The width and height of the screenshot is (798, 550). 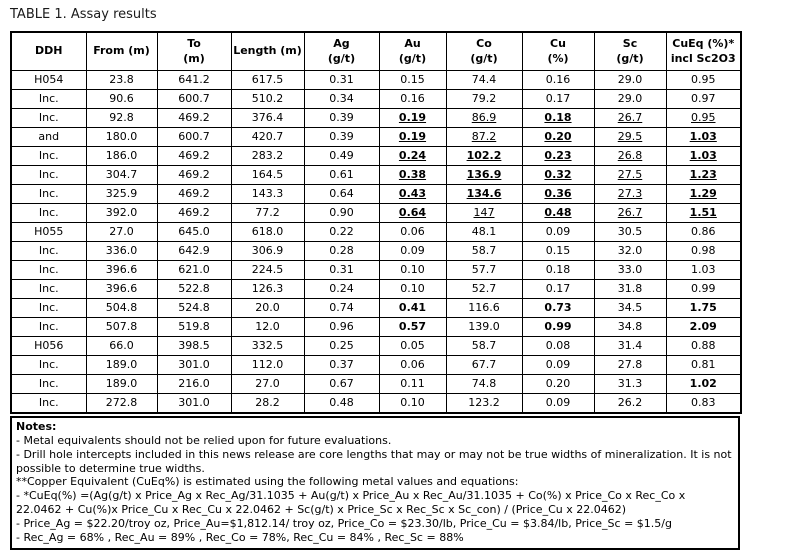 What do you see at coordinates (703, 365) in the screenshot?
I see `table-cell-cueq: 0.81` at bounding box center [703, 365].